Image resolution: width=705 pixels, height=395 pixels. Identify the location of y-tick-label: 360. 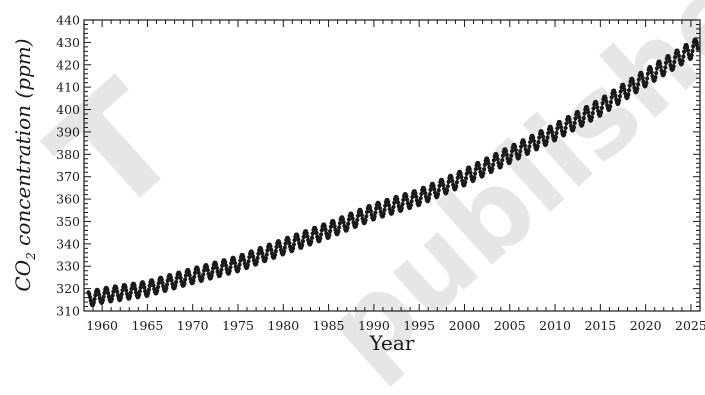
(68, 199).